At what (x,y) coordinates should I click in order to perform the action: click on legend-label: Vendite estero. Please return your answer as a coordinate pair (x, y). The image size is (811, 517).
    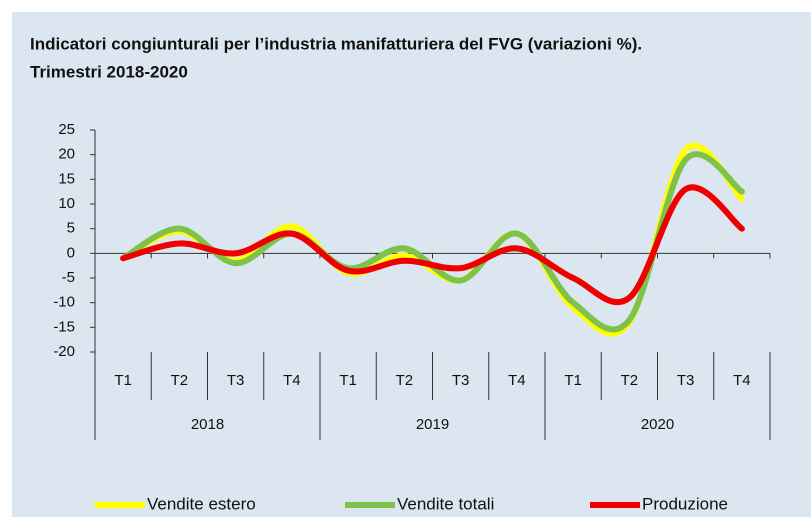
    Looking at the image, I should click on (201, 503).